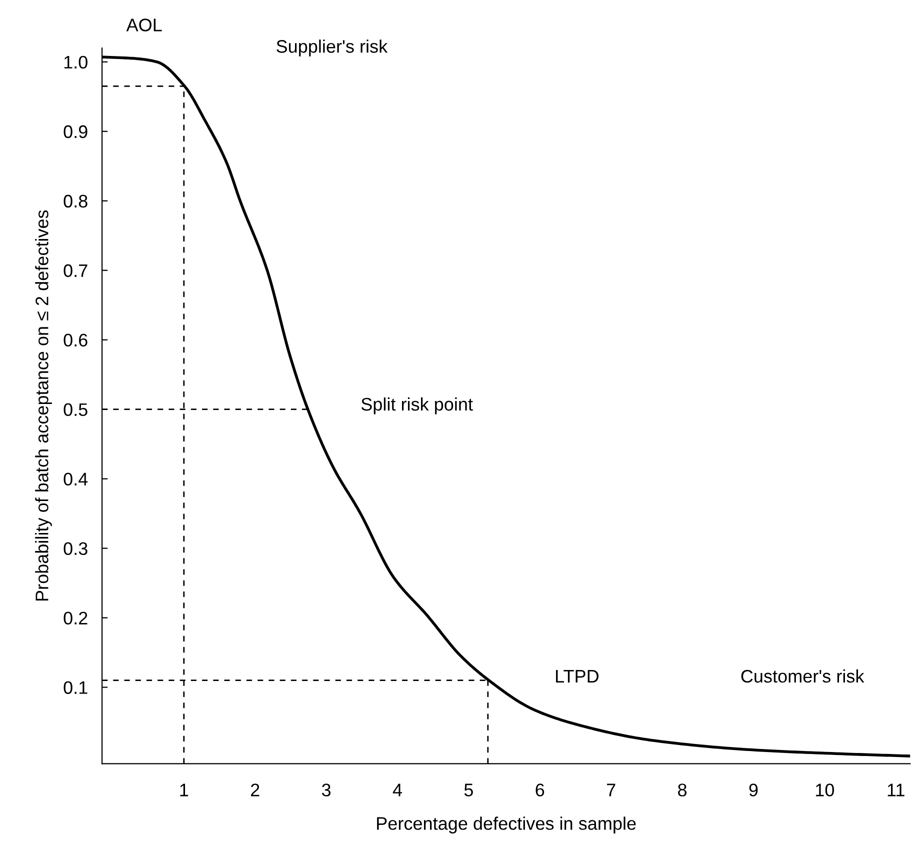  I want to click on y-tick-label: 0.1, so click(76, 687).